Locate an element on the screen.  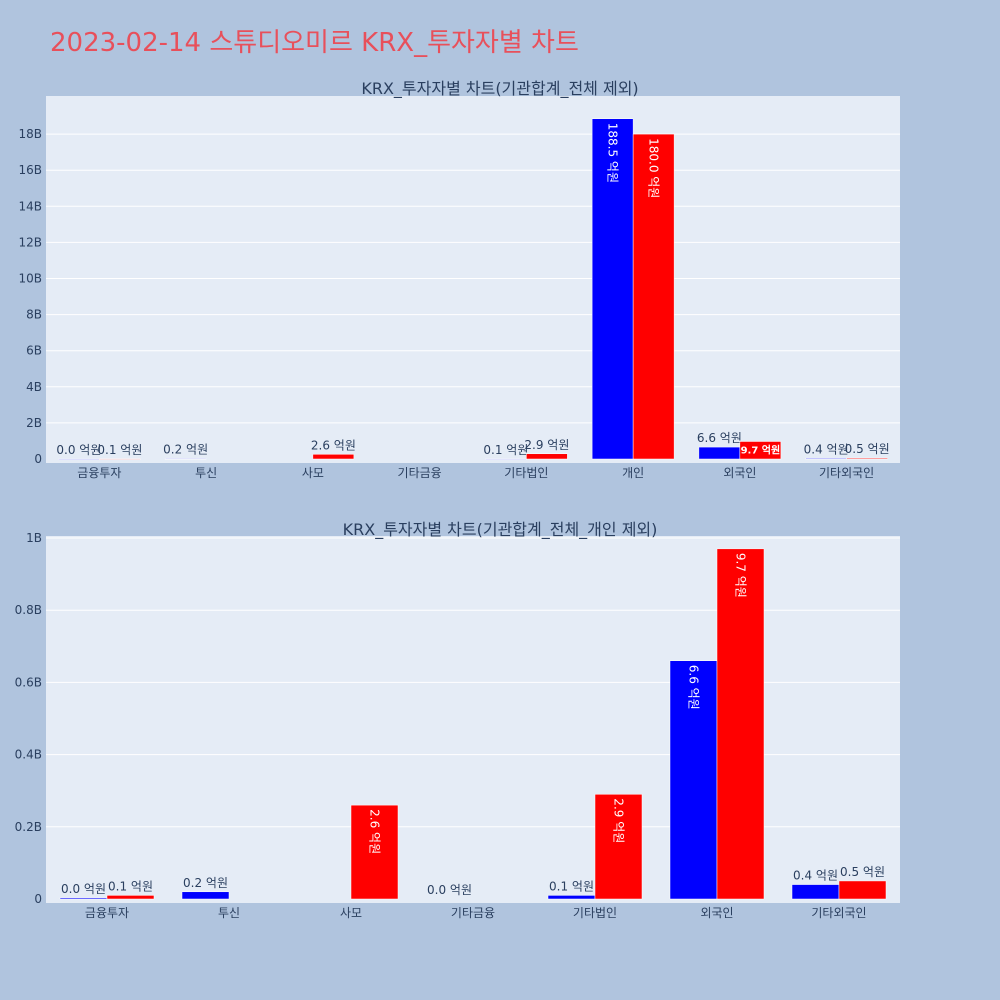
y-tick-label: 0.8B is located at coordinates (28, 610).